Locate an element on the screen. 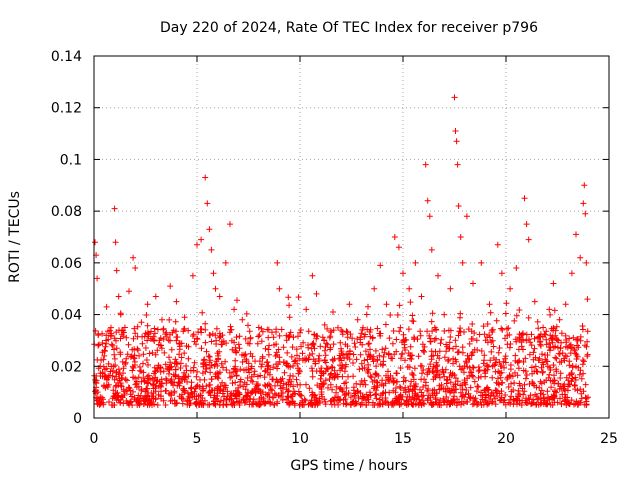 The height and width of the screenshot is (480, 640). y-tick-label: 0.08 is located at coordinates (66, 212).